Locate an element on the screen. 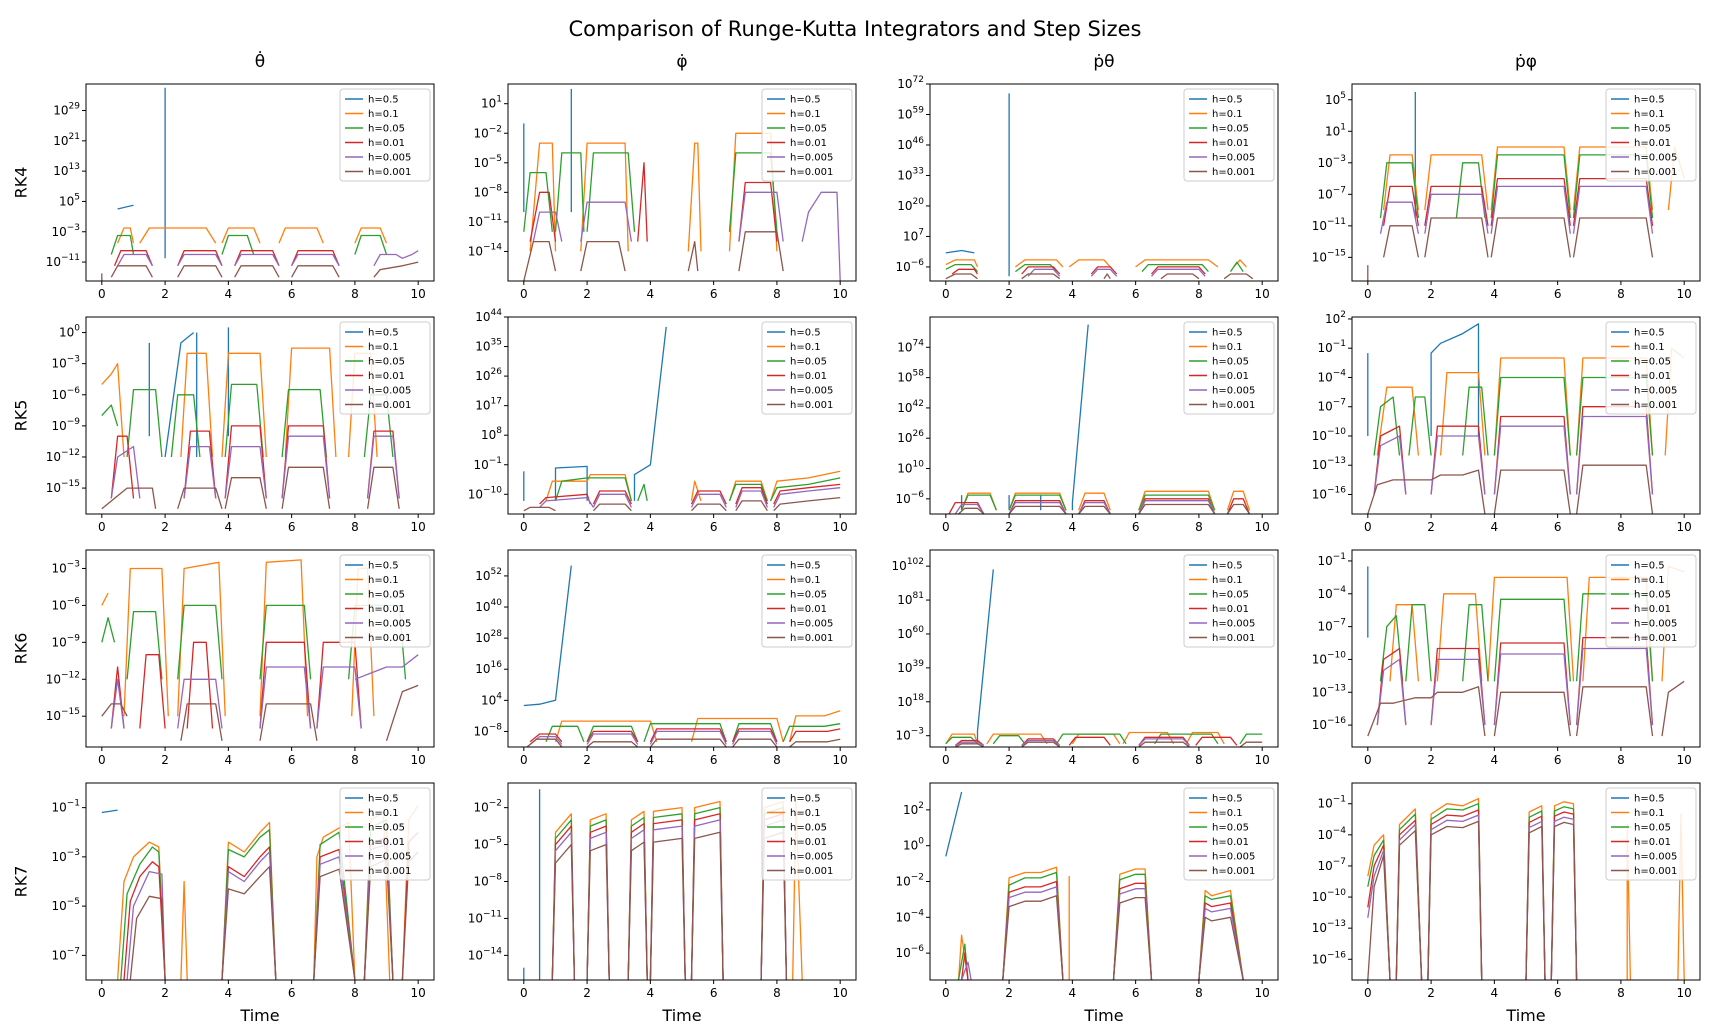 The height and width of the screenshot is (1033, 1710). y-tick-label: 10⁻⁷ is located at coordinates (1331, 193).